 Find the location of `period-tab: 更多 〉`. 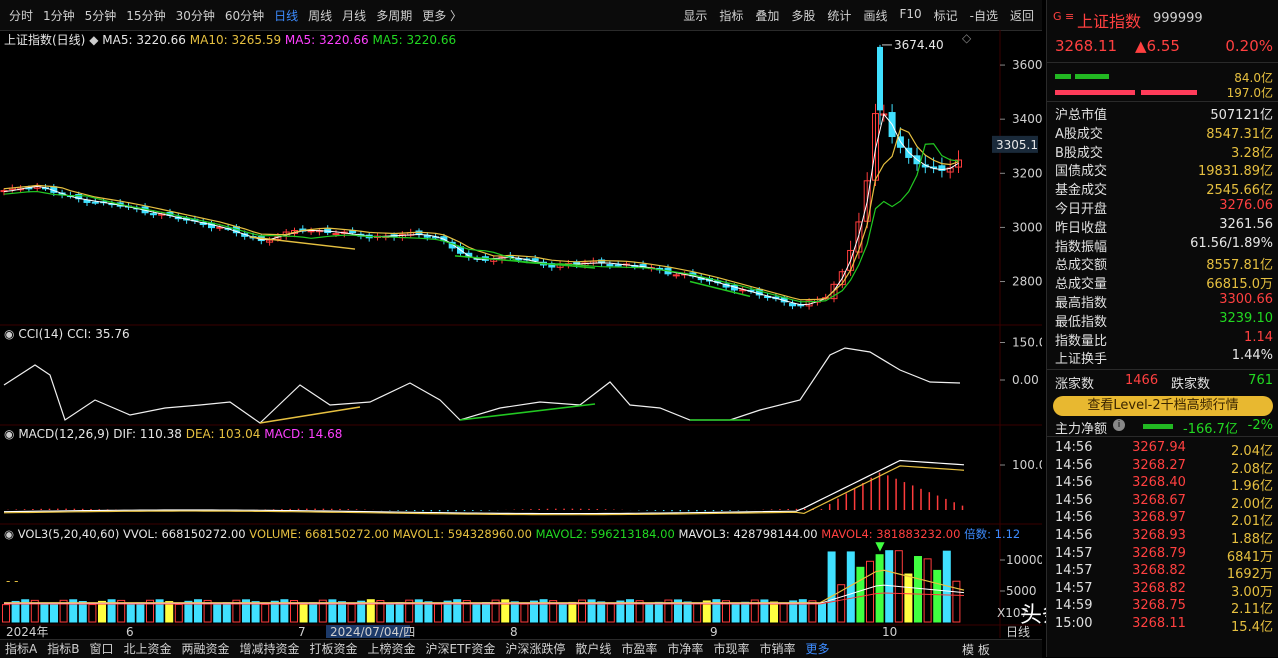

period-tab: 更多 〉 is located at coordinates (442, 16).